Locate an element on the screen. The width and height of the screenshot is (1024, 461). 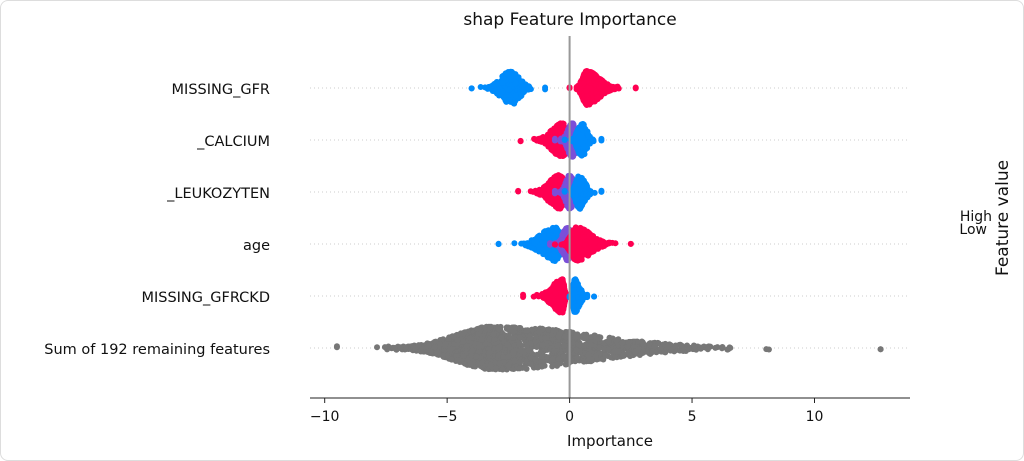
feature-label: age is located at coordinates (256, 246).